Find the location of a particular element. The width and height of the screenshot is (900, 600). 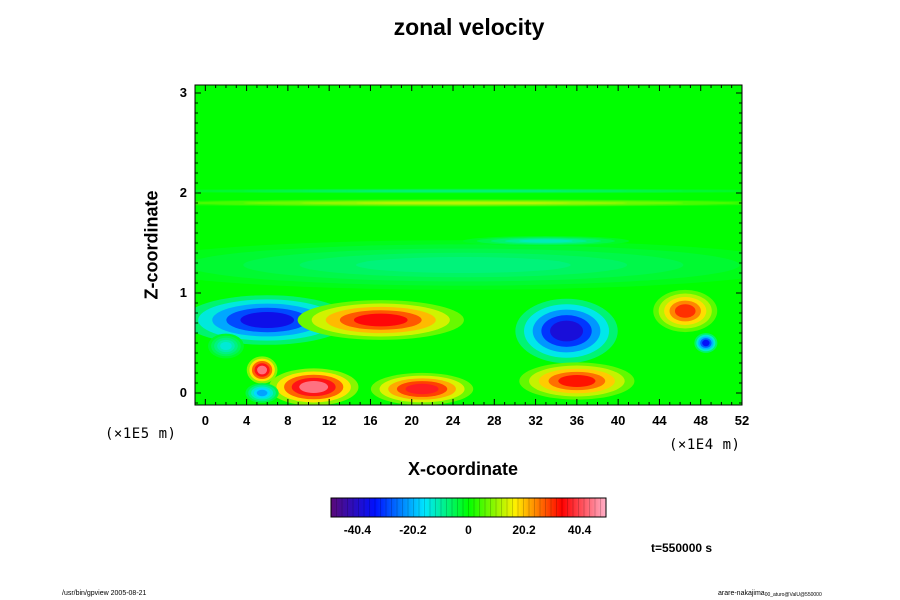

x-tick-label: 32 is located at coordinates (535, 420).